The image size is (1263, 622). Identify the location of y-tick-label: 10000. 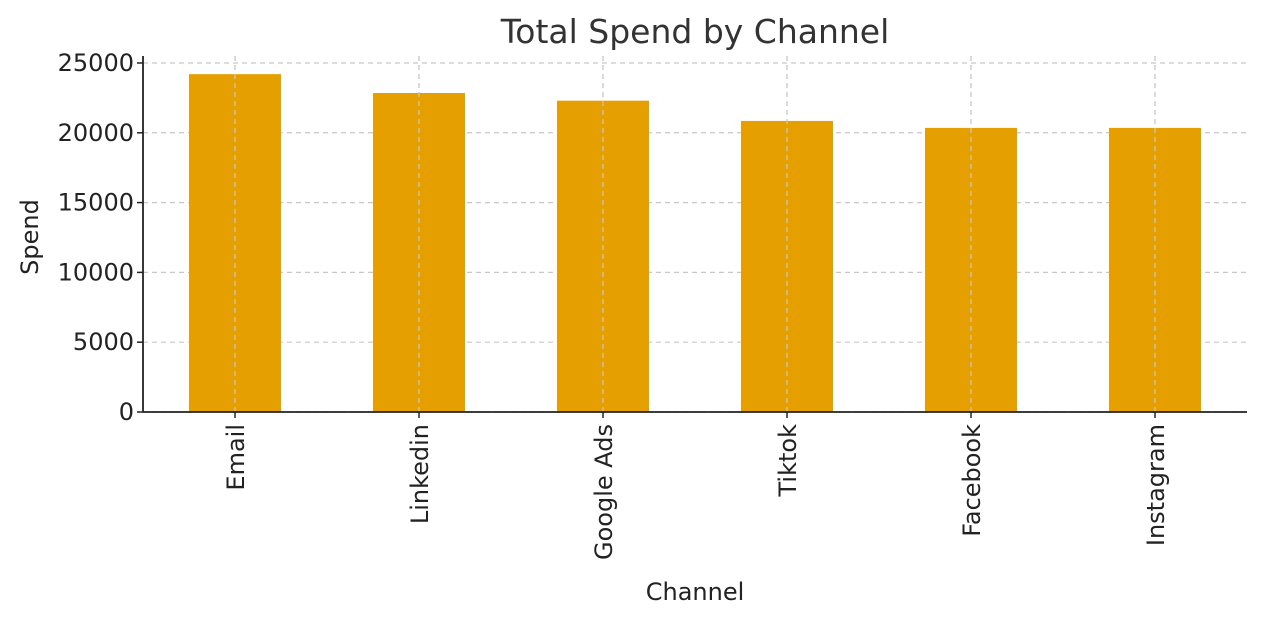
(96, 272).